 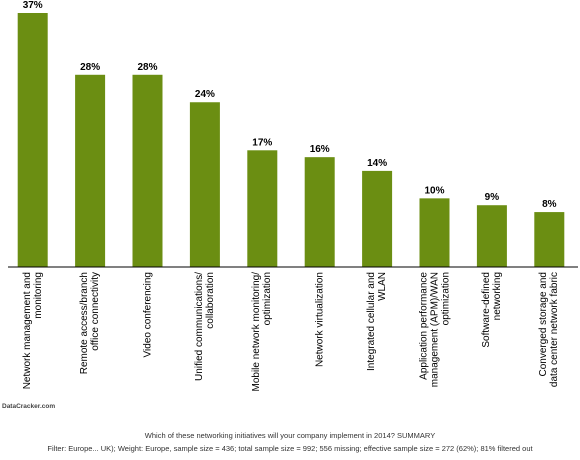 I want to click on data-label: 17%, so click(x=262, y=142).